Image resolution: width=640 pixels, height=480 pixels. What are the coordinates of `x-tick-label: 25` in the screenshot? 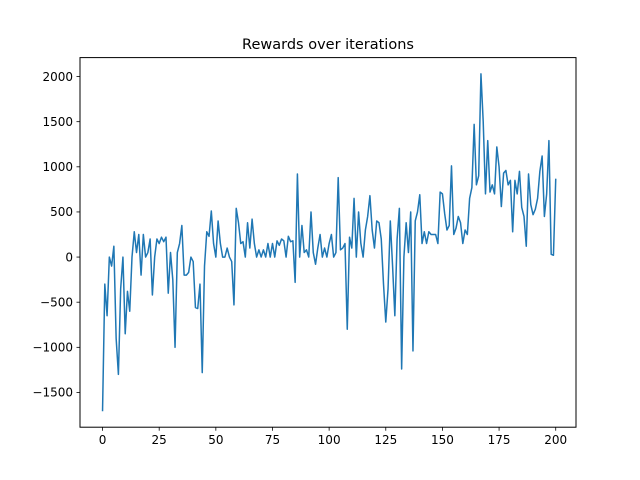 It's located at (159, 440).